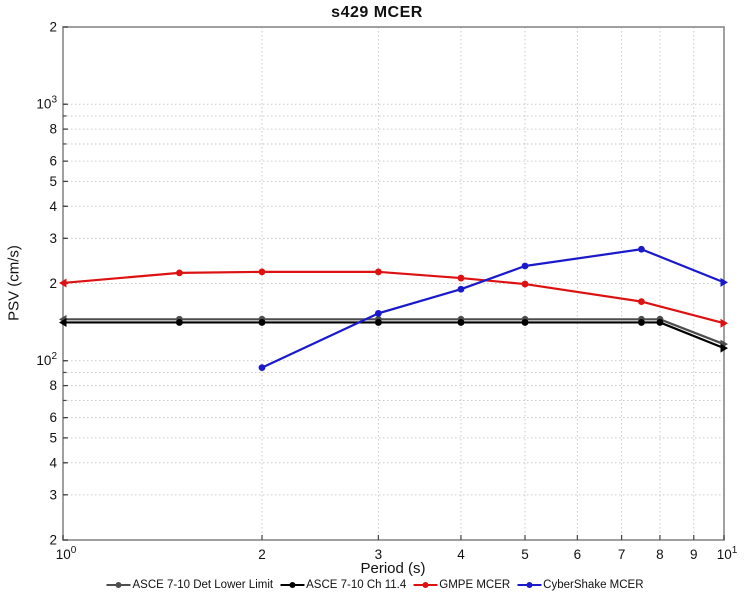  I want to click on x-axis-label: Period (s), so click(393, 568).